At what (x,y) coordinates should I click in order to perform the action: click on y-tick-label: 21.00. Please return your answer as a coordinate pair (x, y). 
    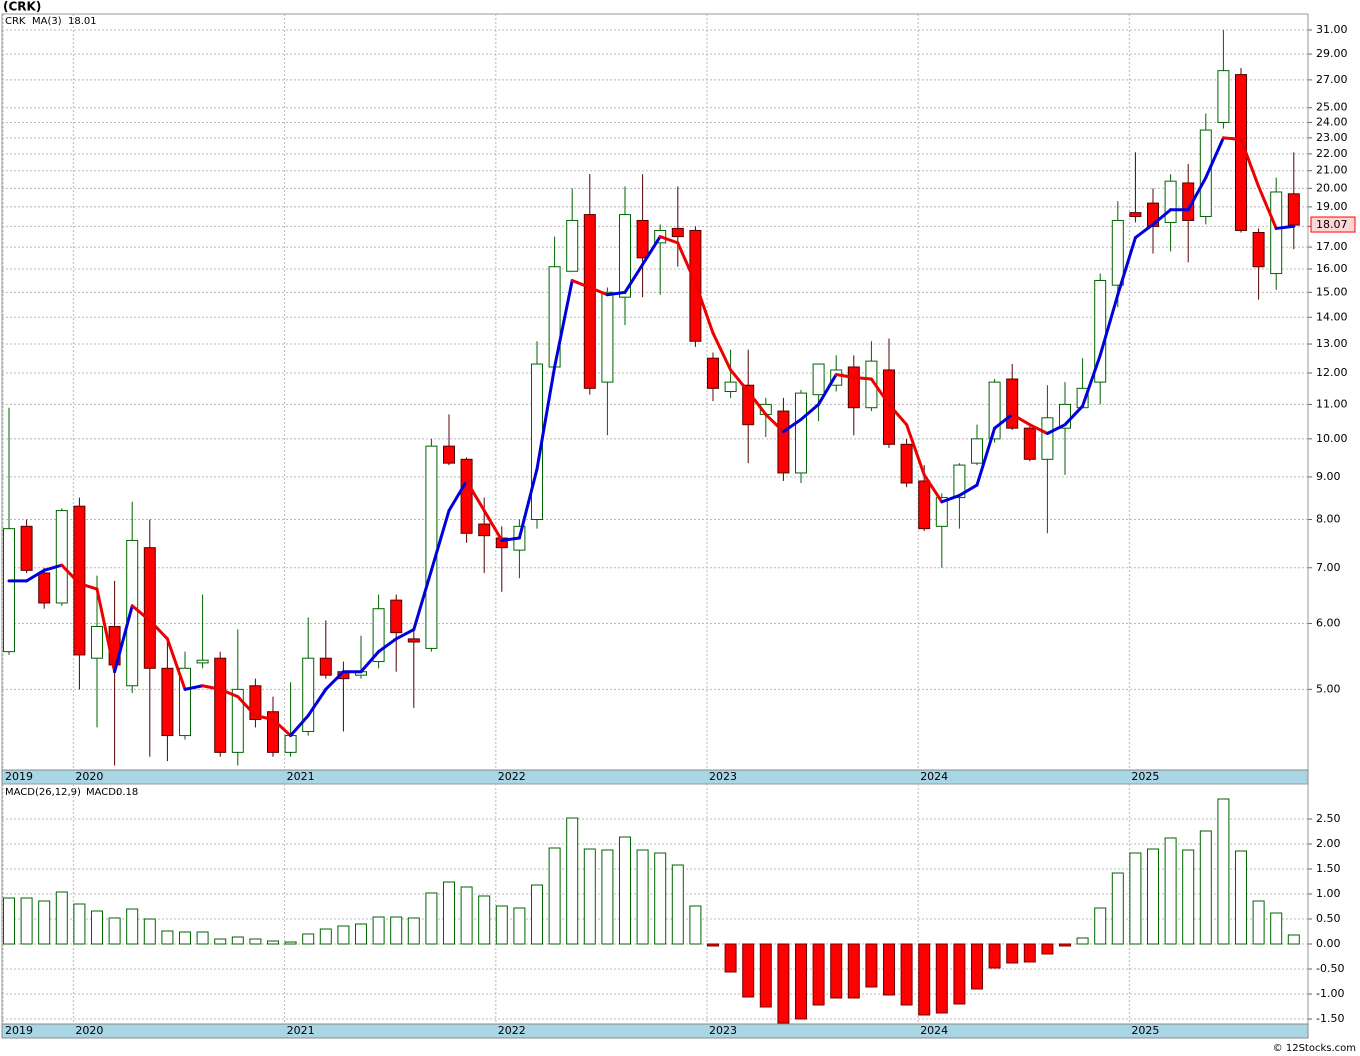
    Looking at the image, I should click on (1332, 170).